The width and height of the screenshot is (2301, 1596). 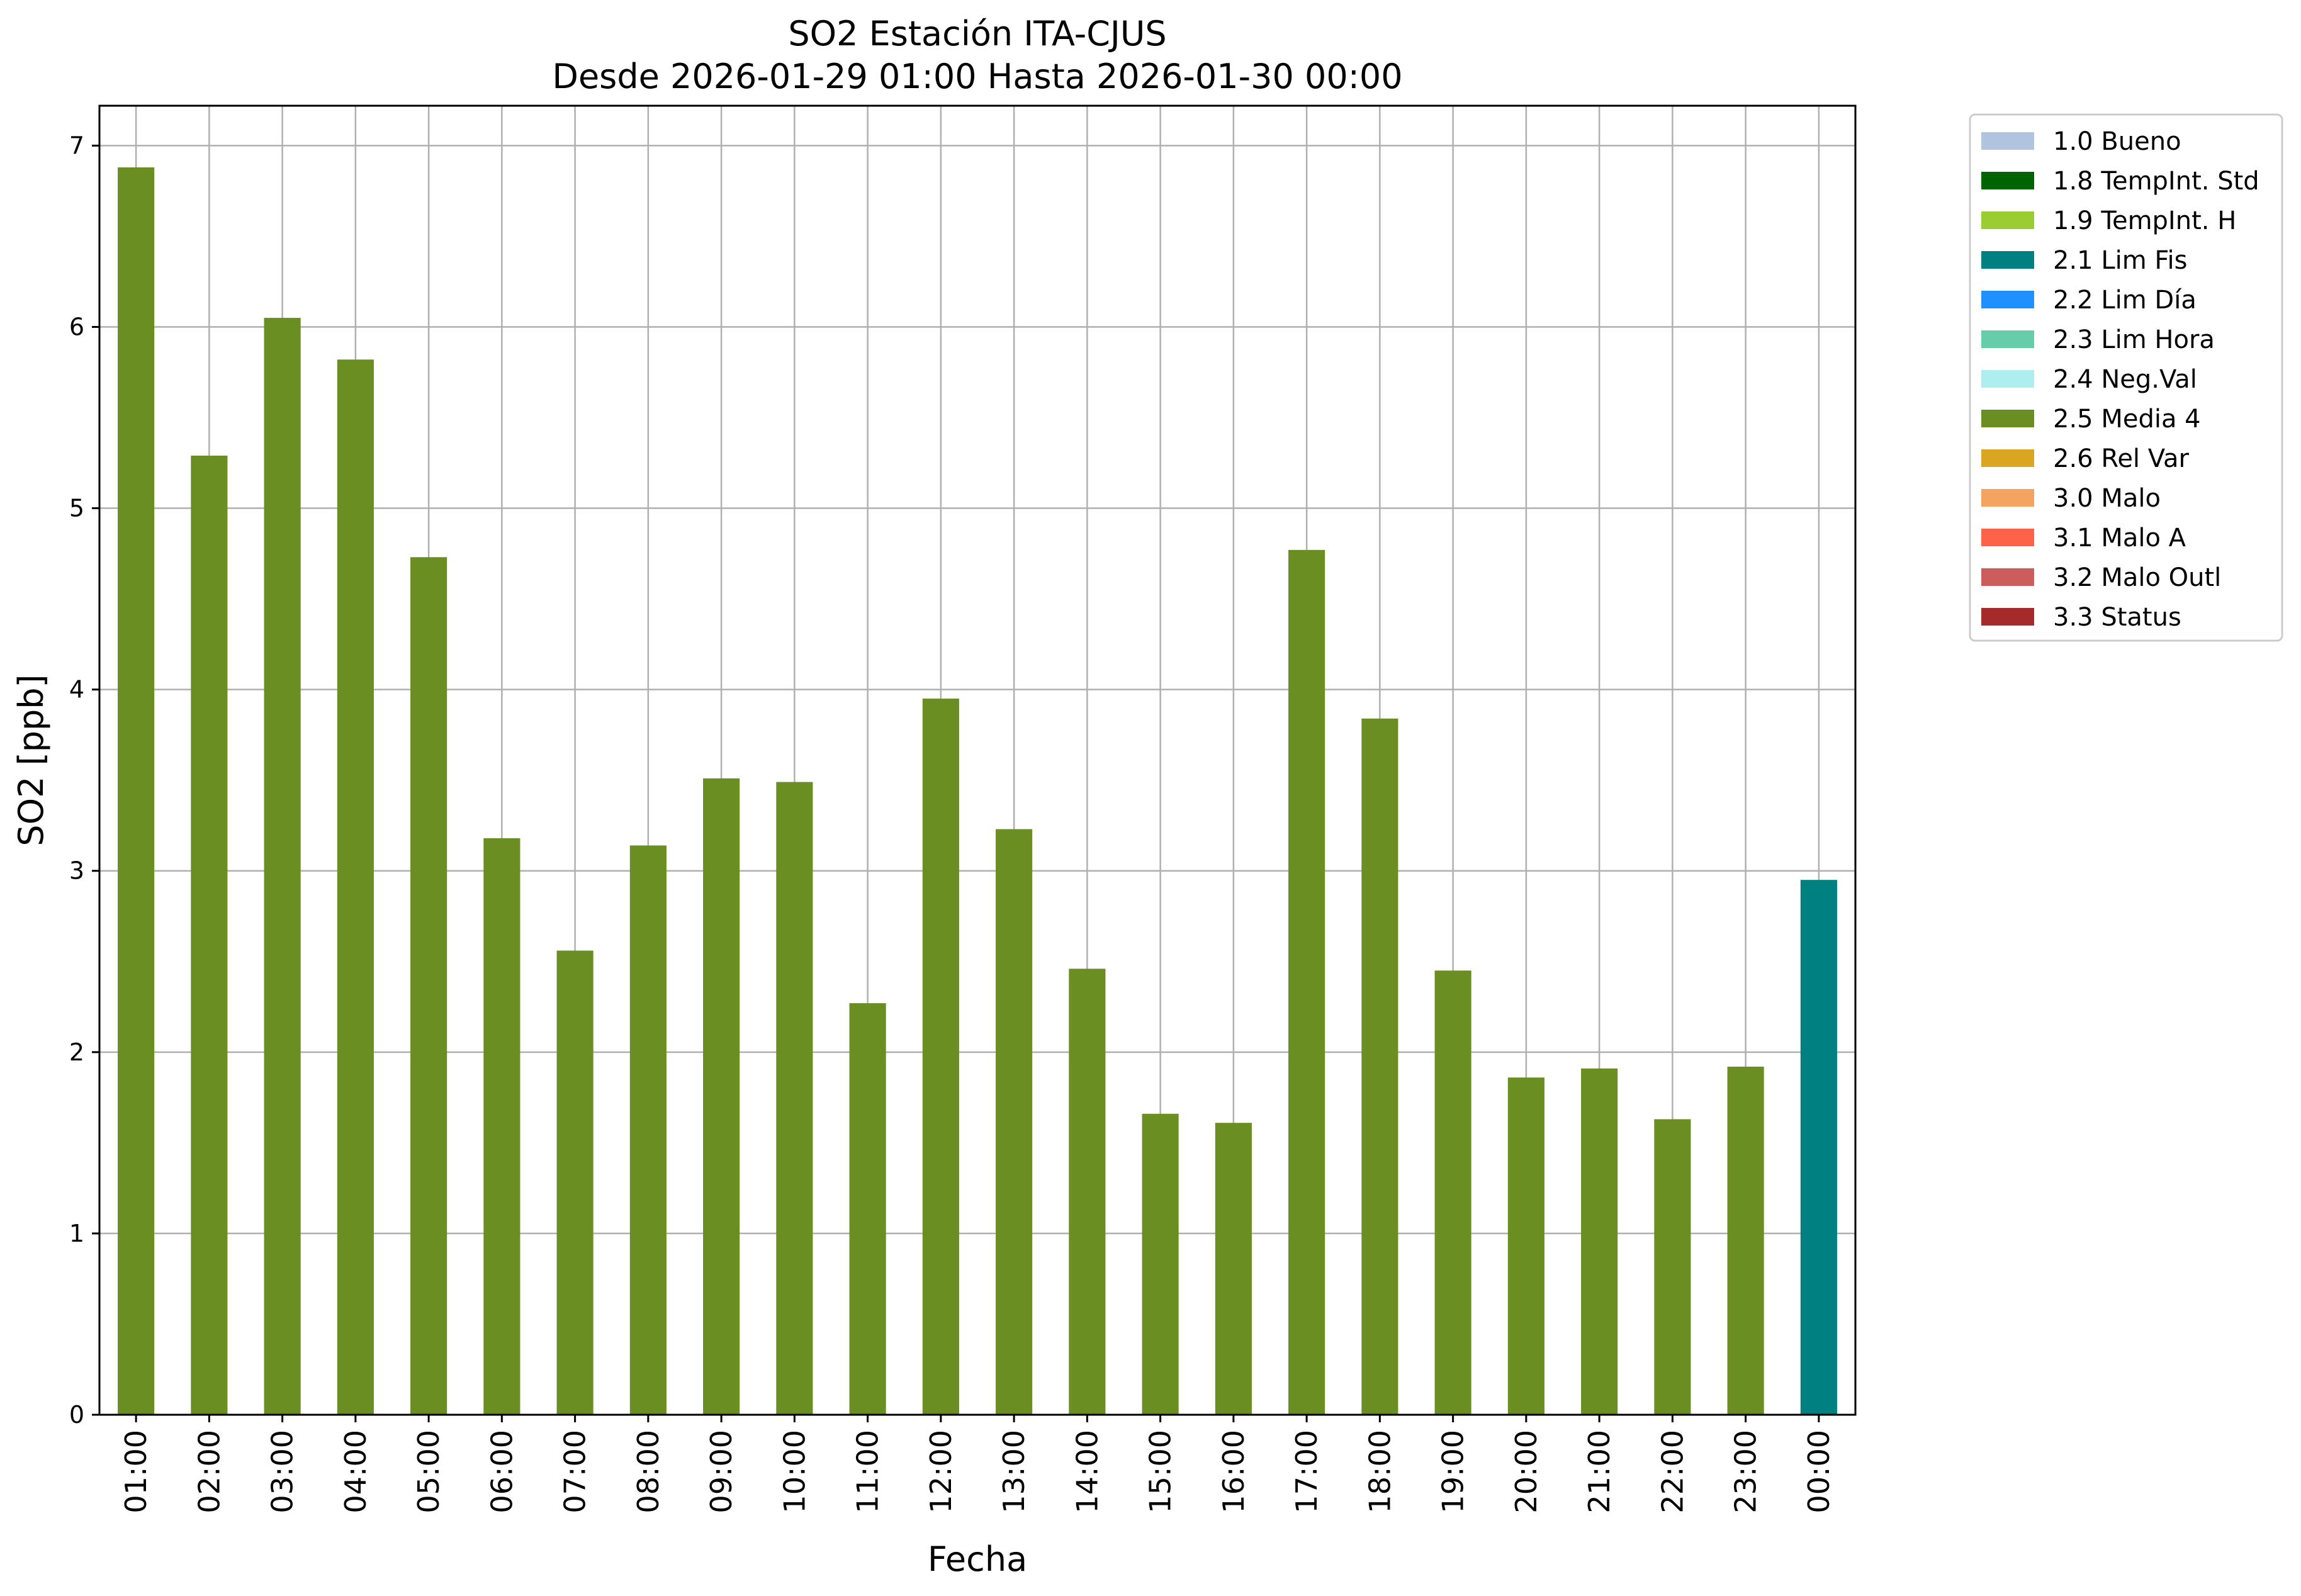 I want to click on y-tick-label: 1, so click(x=76, y=1233).